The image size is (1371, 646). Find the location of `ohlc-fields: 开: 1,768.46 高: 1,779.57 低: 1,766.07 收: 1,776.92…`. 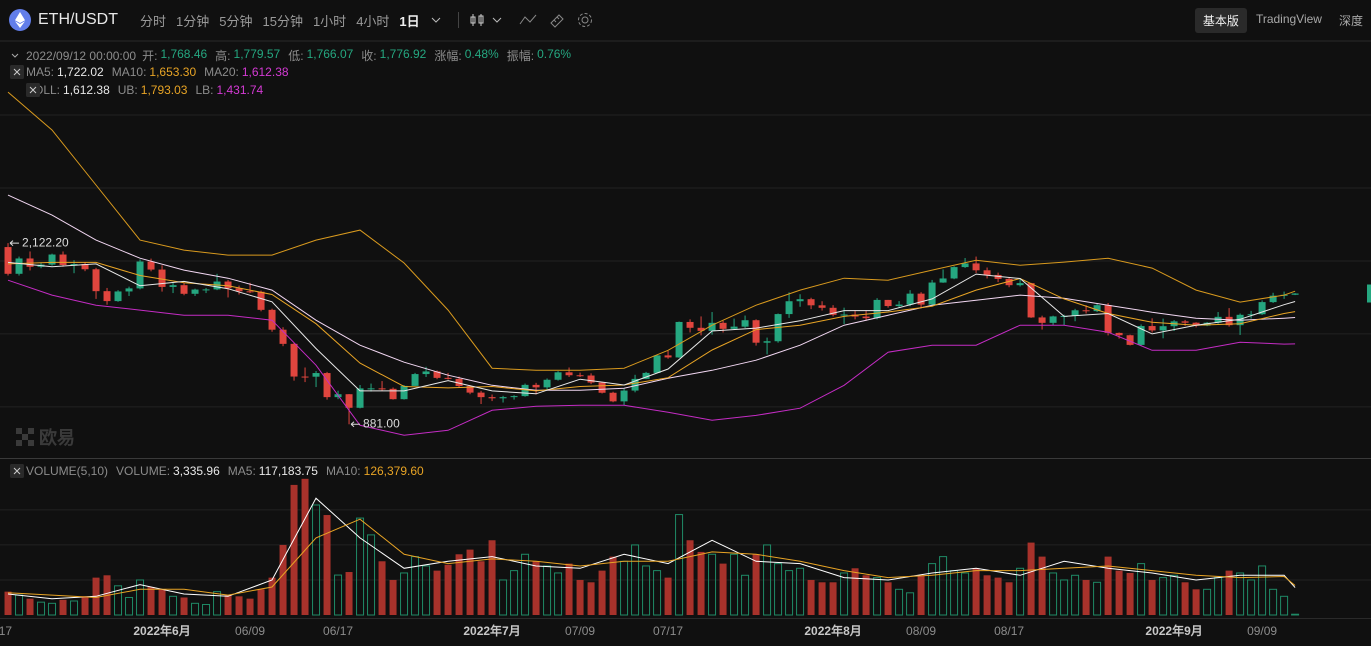

ohlc-fields: 开: 1,768.46 高: 1,779.57 低: 1,766.07 收: 1,776.92… is located at coordinates (360, 55).